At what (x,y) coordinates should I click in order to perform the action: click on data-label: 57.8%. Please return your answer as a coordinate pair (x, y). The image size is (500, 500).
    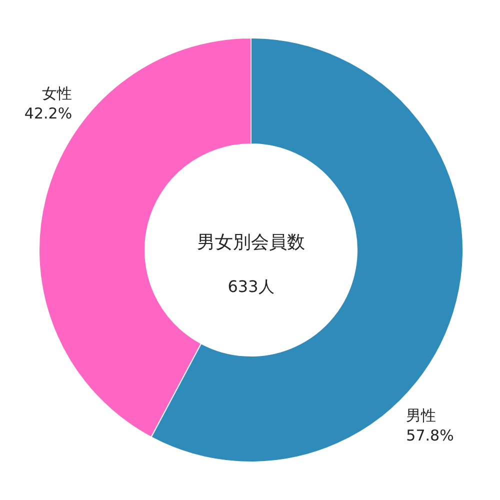
    Looking at the image, I should click on (430, 435).